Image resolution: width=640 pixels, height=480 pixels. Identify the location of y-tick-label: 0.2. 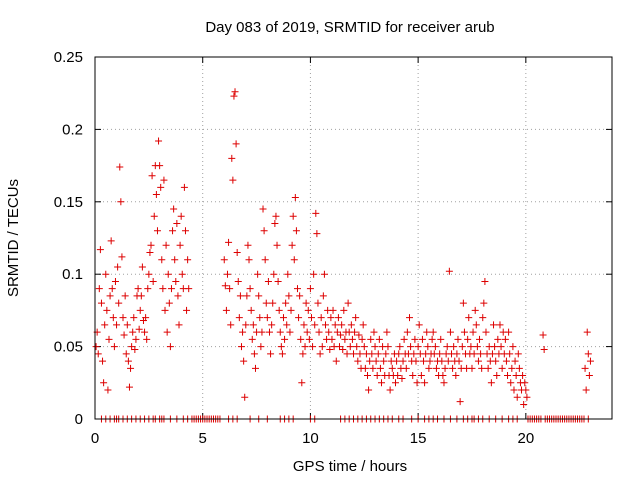
(72, 129).